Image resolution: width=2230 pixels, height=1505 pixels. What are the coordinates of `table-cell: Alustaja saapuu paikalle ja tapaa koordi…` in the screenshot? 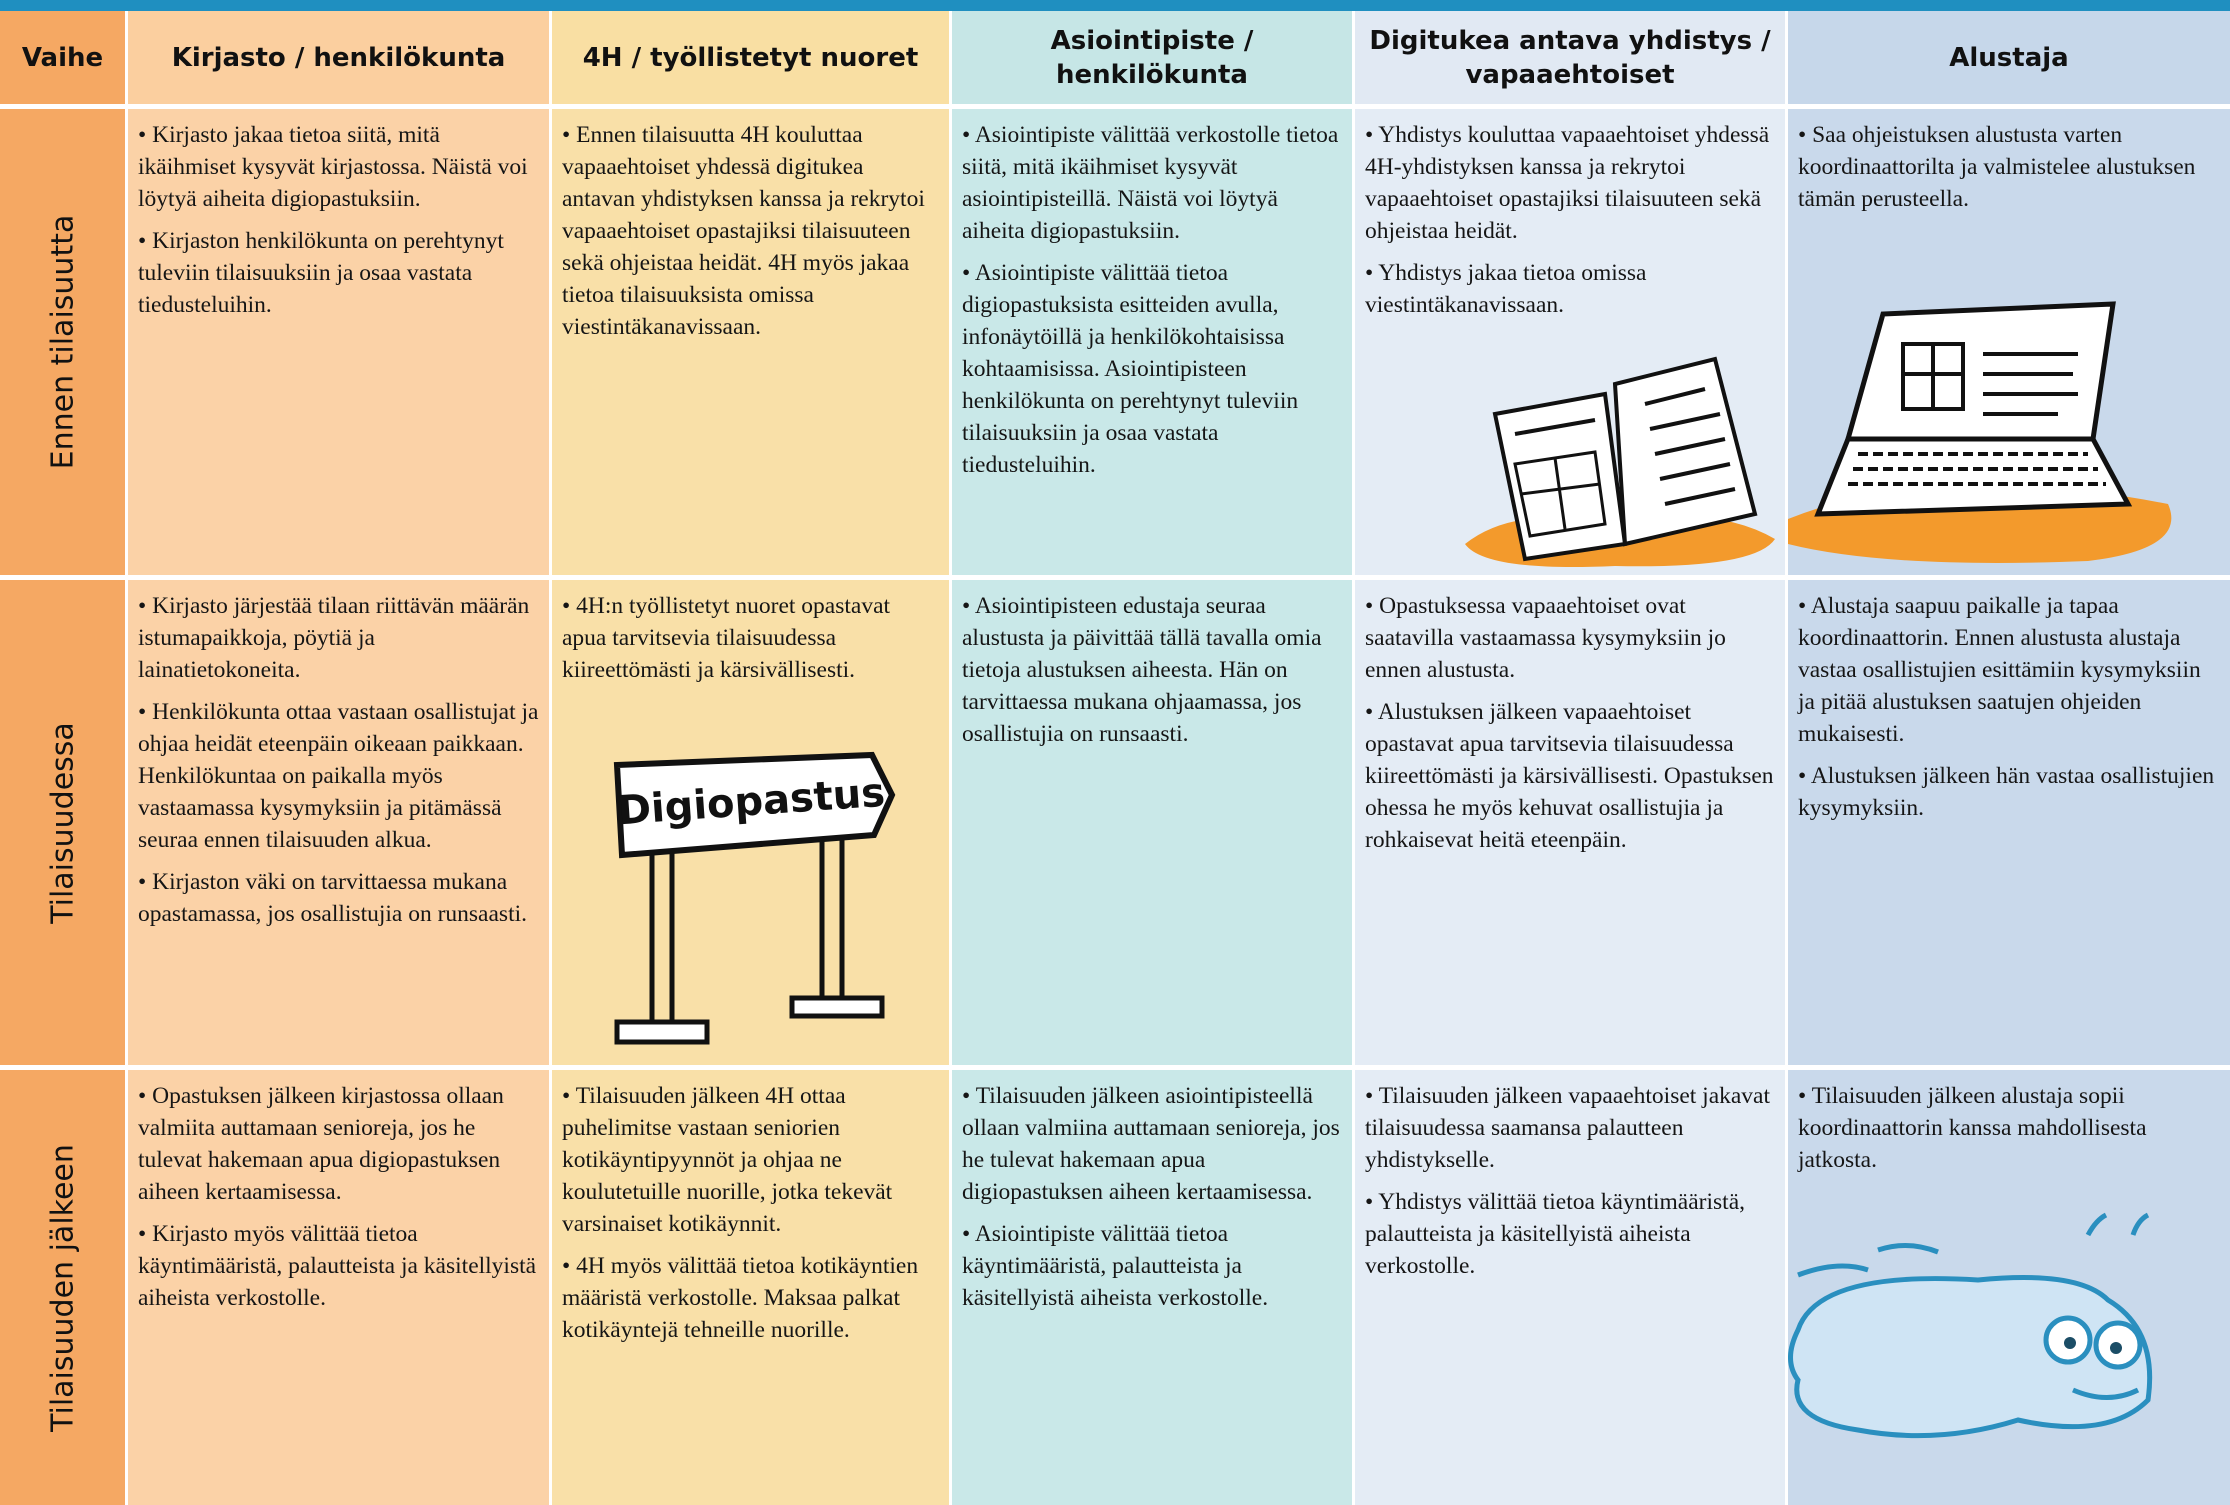 It's located at (2009, 822).